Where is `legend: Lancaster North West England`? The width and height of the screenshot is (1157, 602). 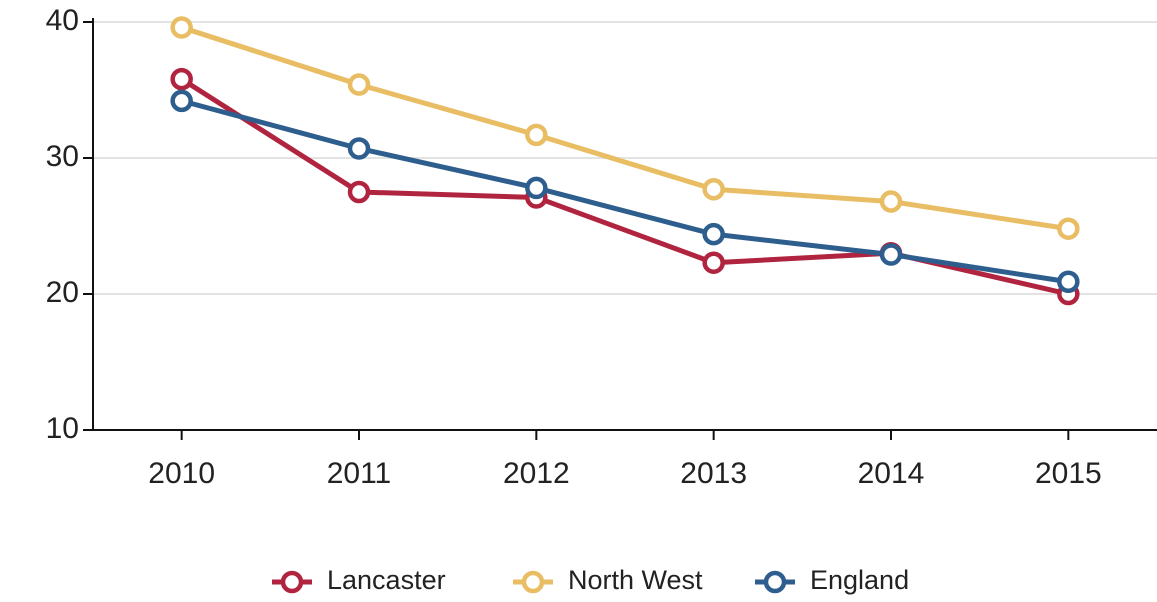
legend: Lancaster North West England is located at coordinates (590, 580).